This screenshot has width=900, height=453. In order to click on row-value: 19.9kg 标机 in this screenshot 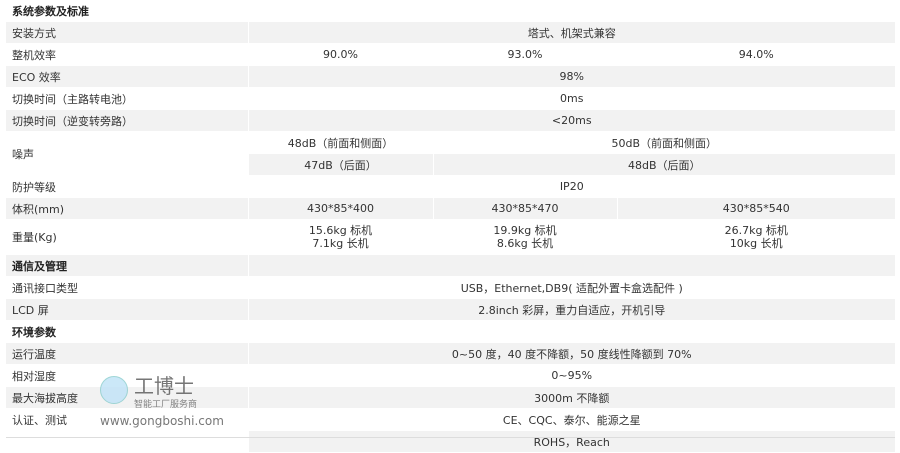, I will do `click(525, 230)`.